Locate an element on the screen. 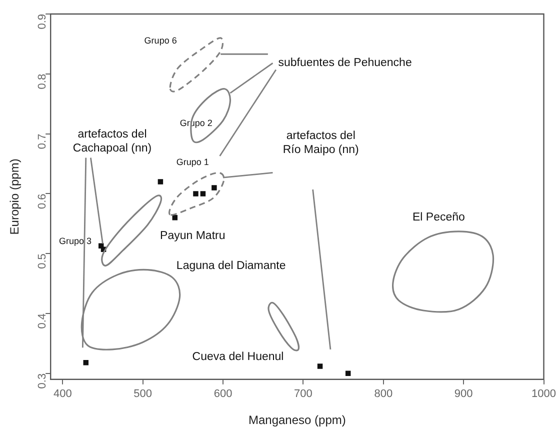 Image resolution: width=559 pixels, height=436 pixels. y-tick-label: 0.4 is located at coordinates (42, 321).